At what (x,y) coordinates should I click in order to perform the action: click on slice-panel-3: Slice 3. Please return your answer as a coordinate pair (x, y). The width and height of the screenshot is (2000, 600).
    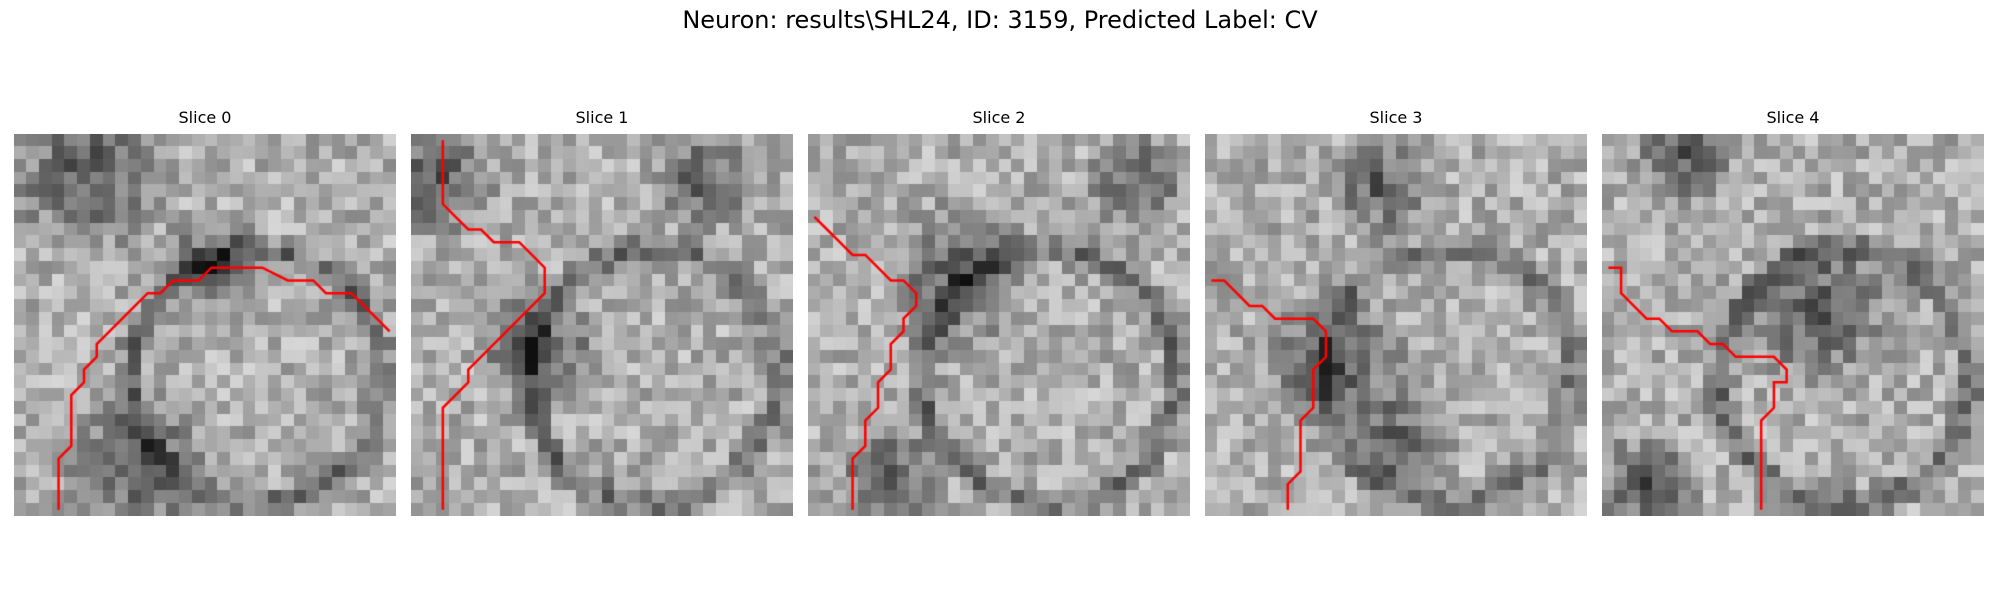
    Looking at the image, I should click on (1396, 314).